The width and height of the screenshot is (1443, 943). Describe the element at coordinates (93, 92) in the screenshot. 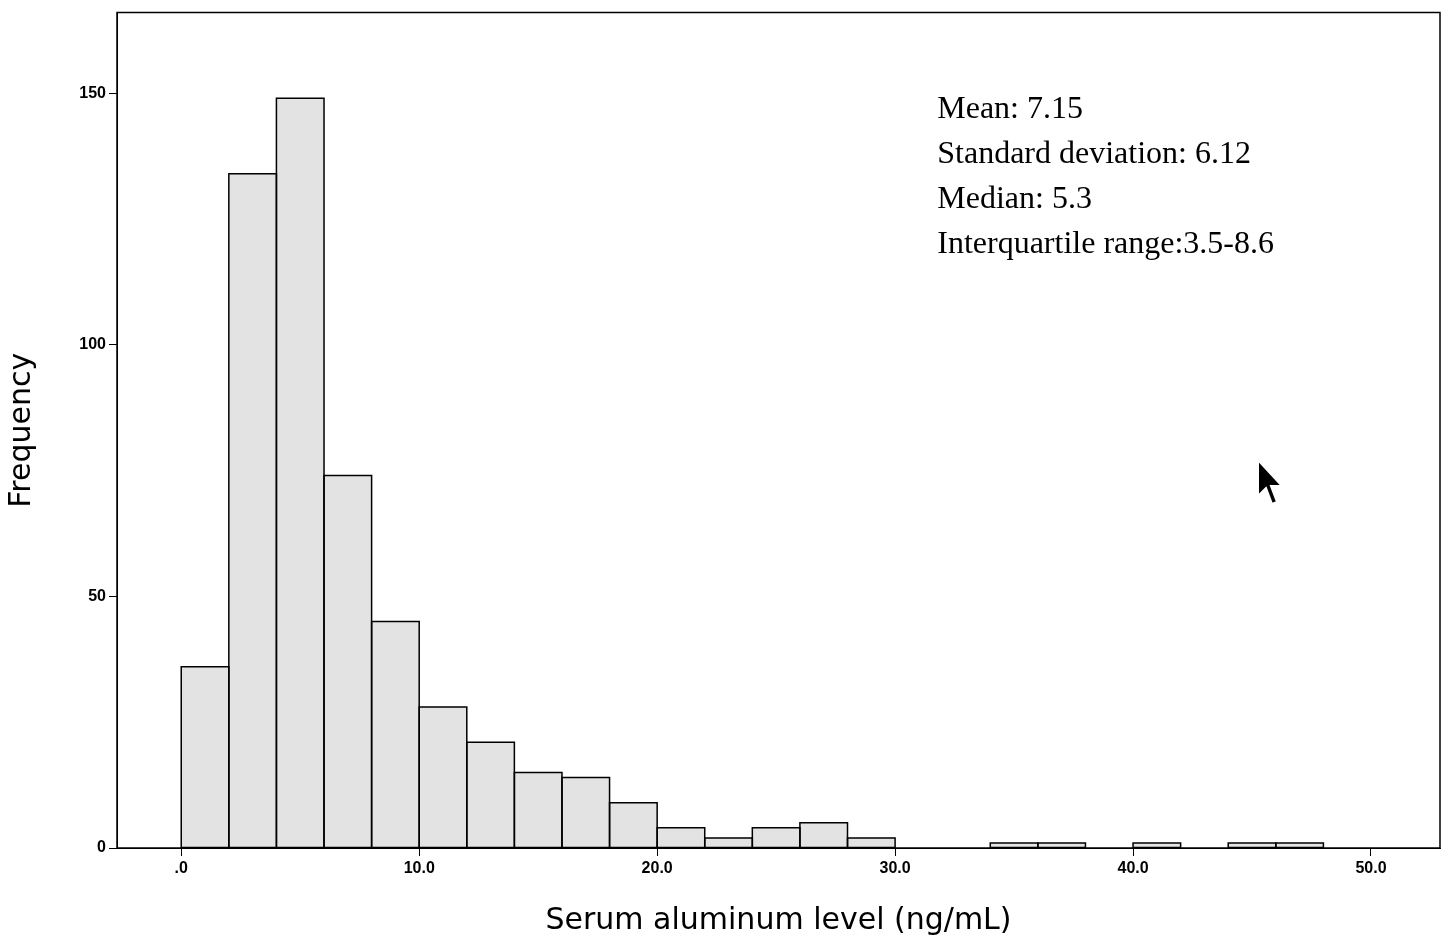

I see `y-tick-label: 150` at that location.